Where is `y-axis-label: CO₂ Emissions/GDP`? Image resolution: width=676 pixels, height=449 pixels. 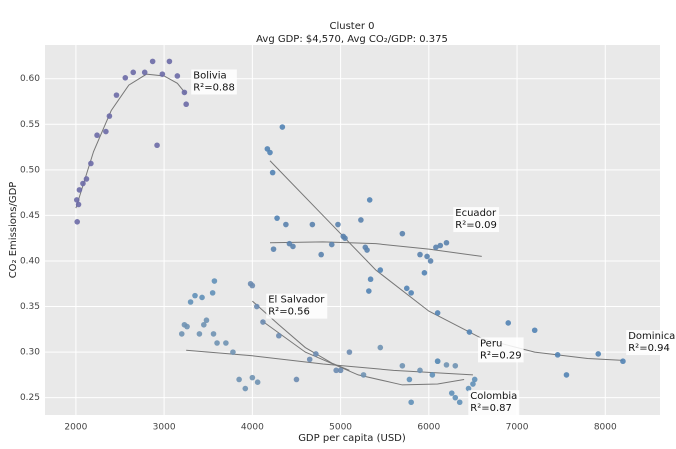 y-axis-label: CO₂ Emissions/GDP is located at coordinates (13, 230).